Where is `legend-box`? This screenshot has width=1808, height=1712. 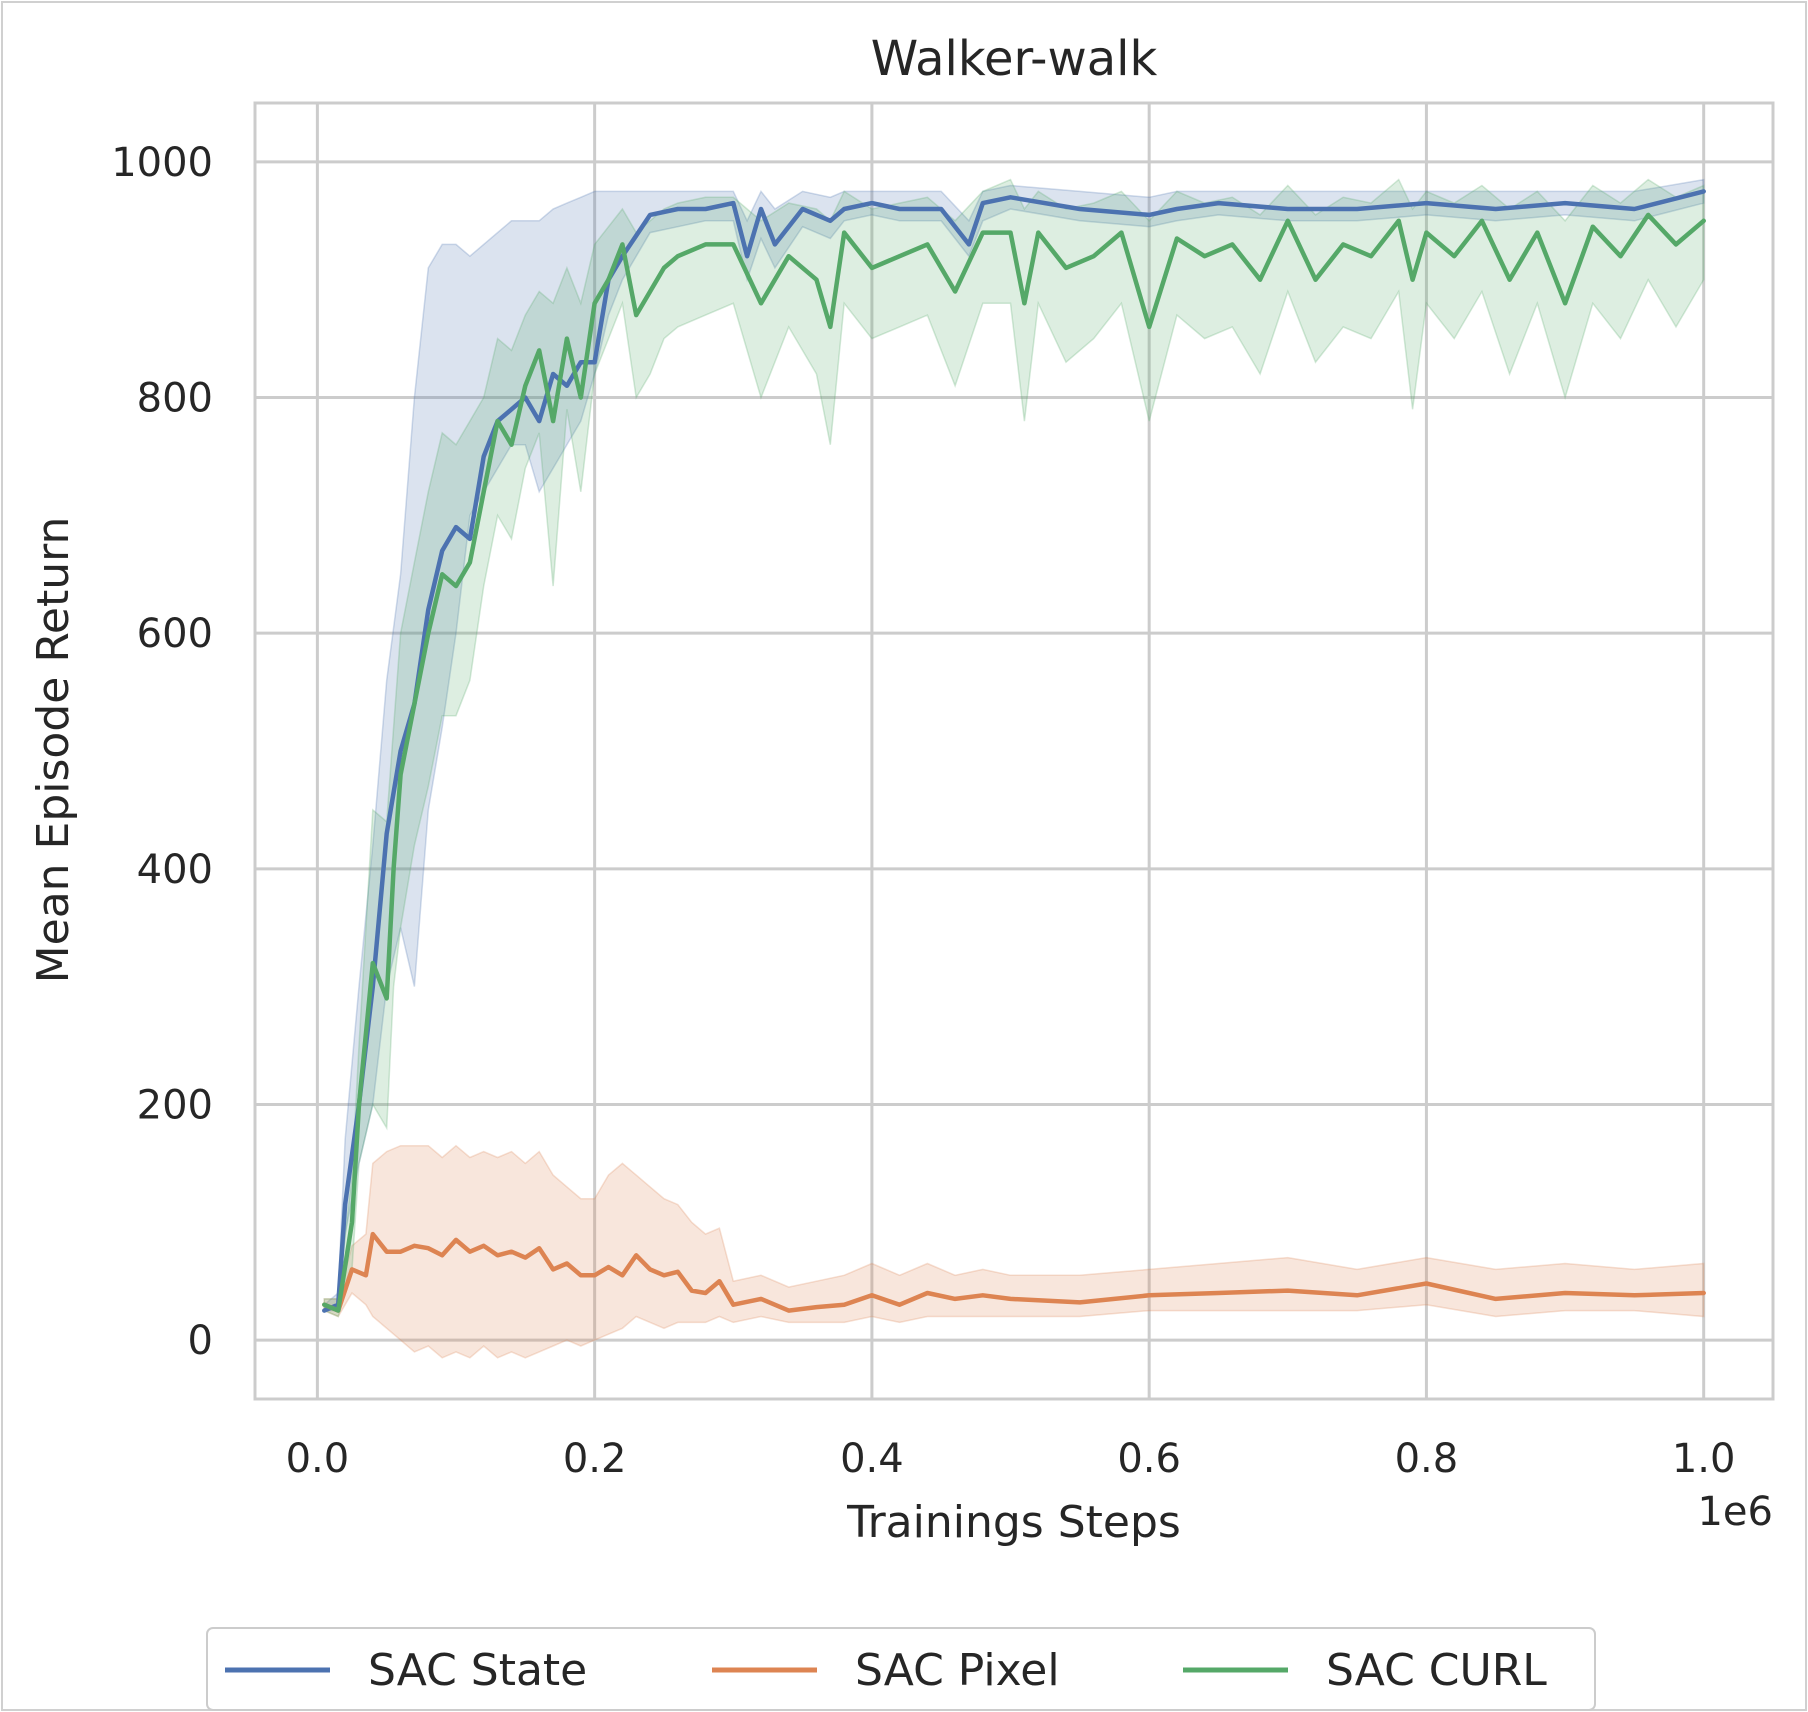
legend-box is located at coordinates (901, 1669).